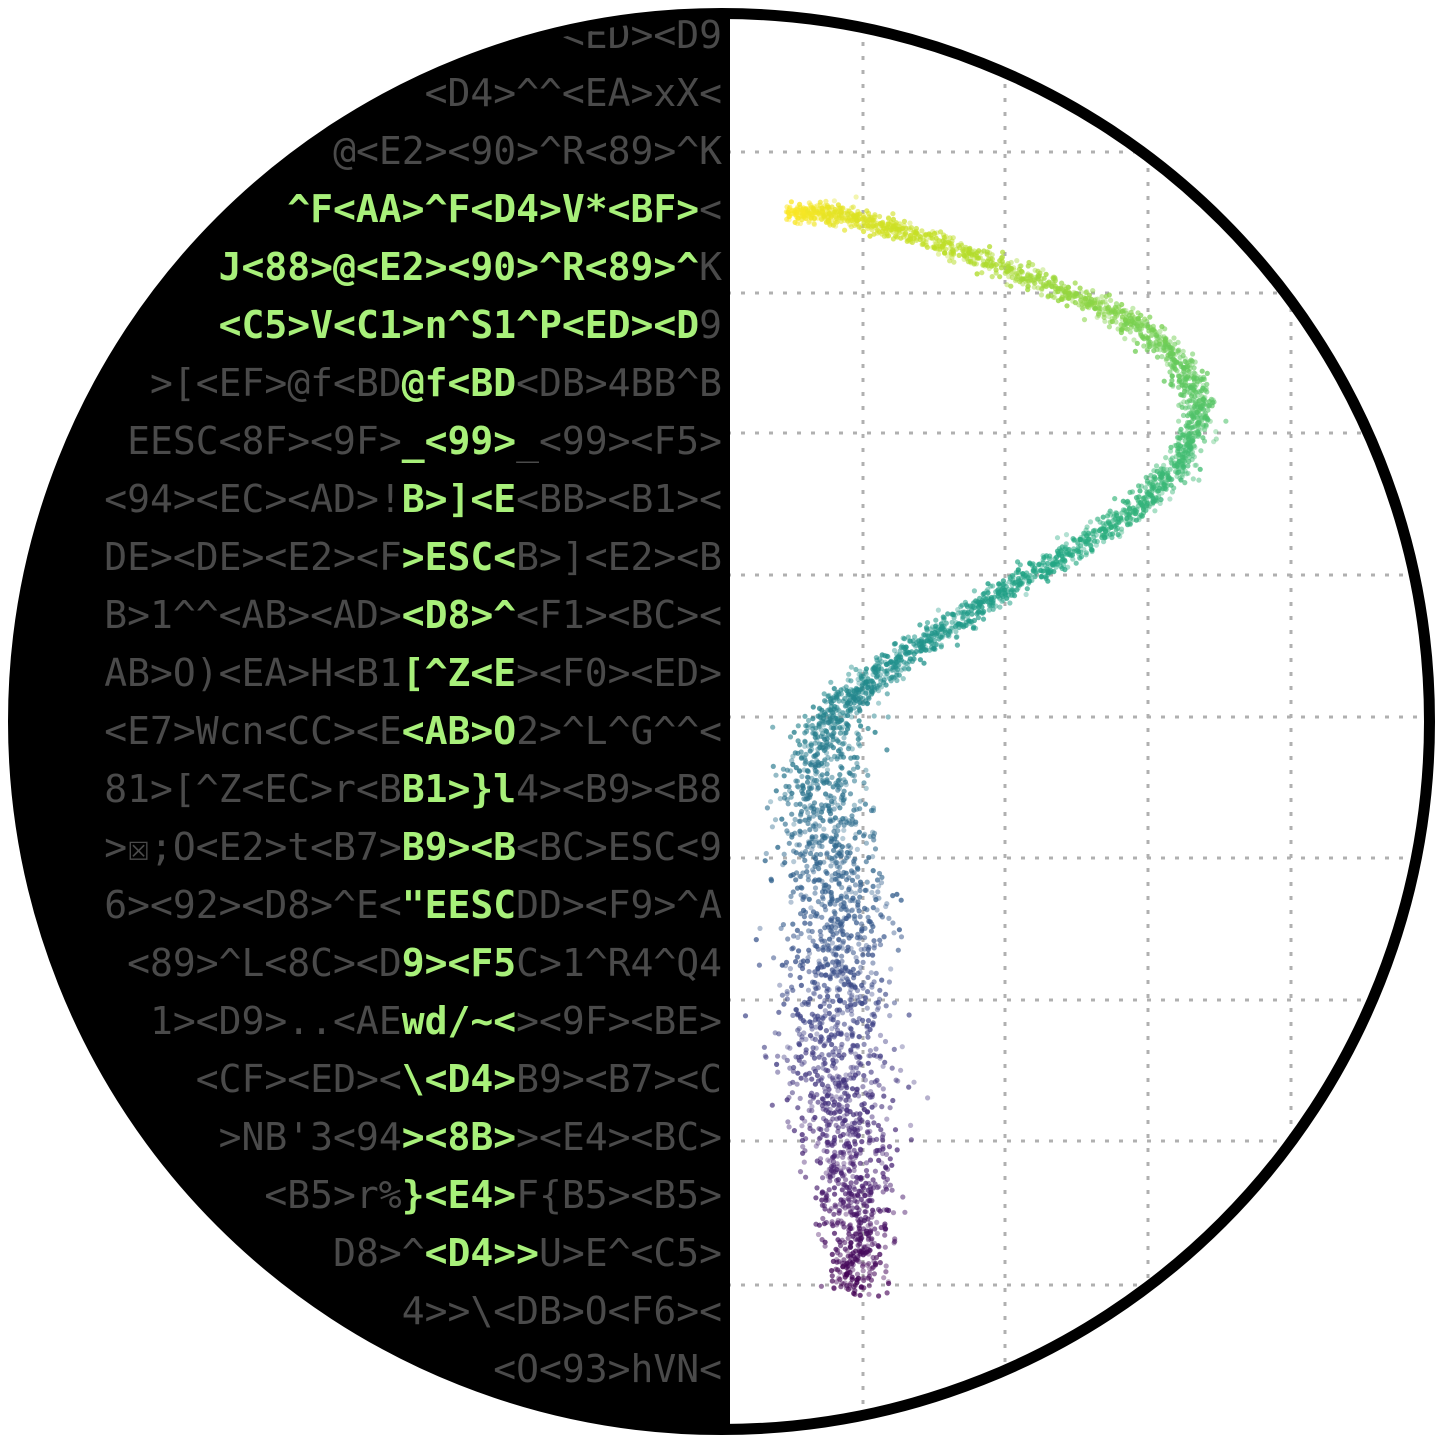 The height and width of the screenshot is (1443, 1443). Describe the element at coordinates (459, 1079) in the screenshot. I see `terminal-row: <CF><ED><\<D4>B9><B7><C` at that location.